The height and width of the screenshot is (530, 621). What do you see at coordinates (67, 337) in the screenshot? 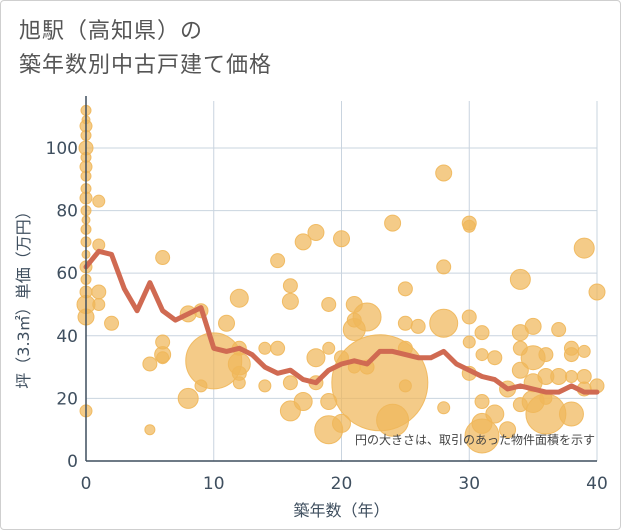
I see `y-tick-label: 40` at bounding box center [67, 337].